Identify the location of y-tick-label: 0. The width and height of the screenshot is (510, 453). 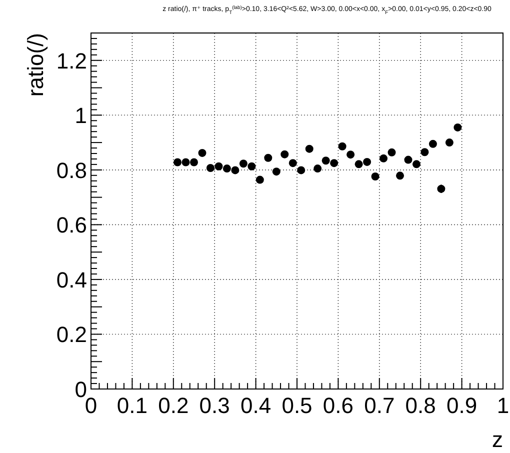
(80, 389).